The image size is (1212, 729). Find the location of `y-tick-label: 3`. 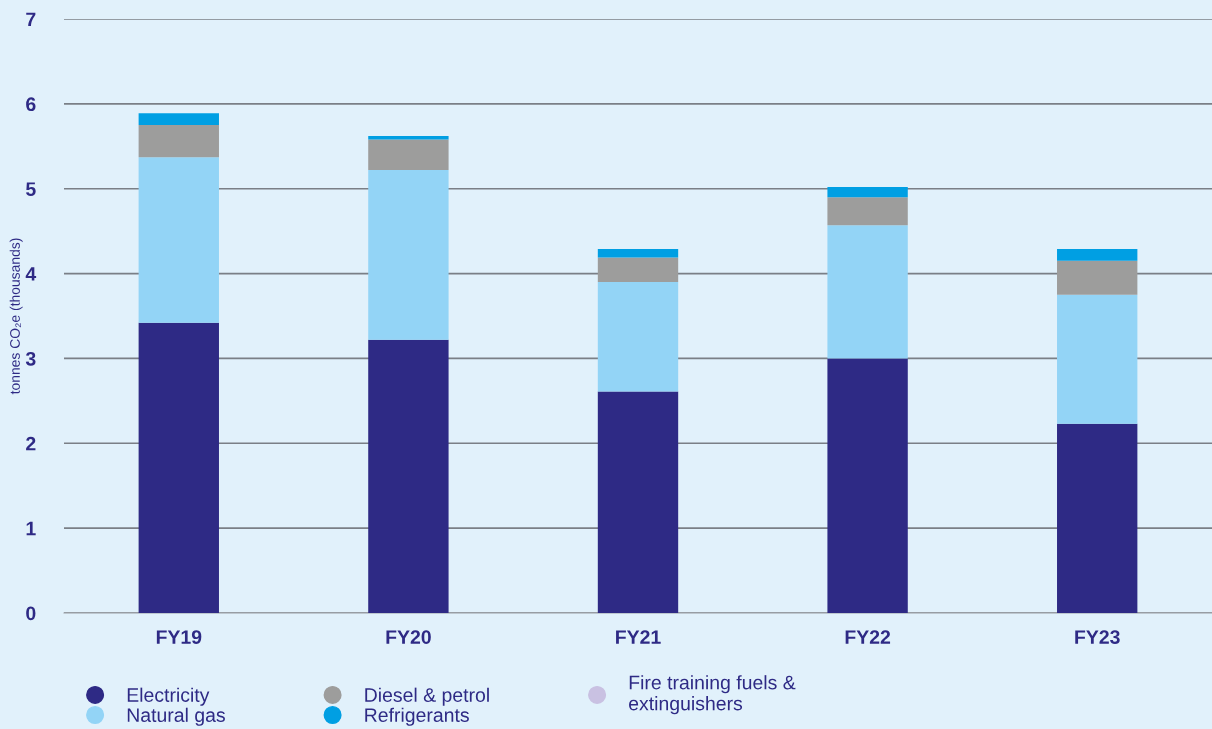

y-tick-label: 3 is located at coordinates (30, 358).